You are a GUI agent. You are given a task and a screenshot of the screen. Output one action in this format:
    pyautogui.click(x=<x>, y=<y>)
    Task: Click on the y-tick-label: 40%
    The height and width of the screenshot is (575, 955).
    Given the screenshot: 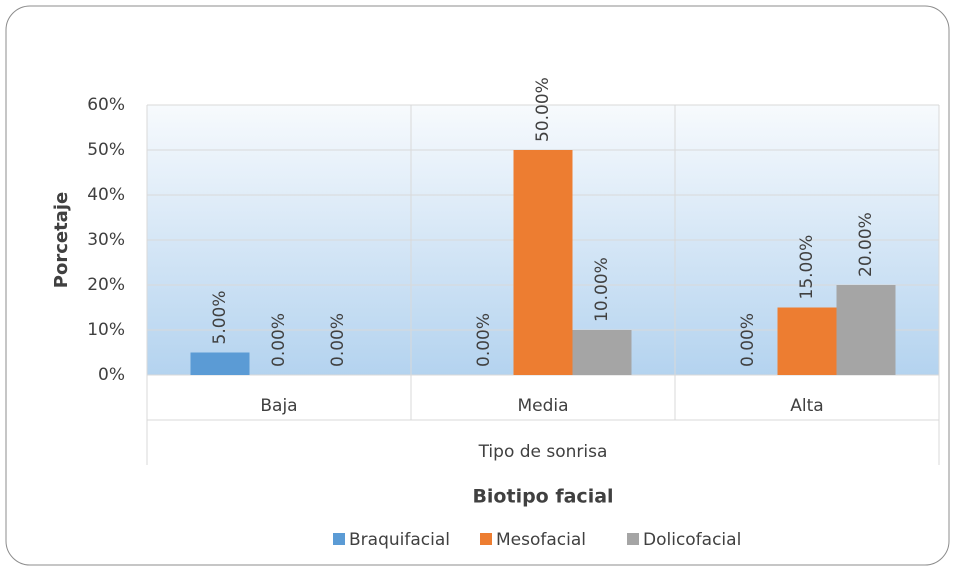 What is the action you would take?
    pyautogui.click(x=106, y=195)
    